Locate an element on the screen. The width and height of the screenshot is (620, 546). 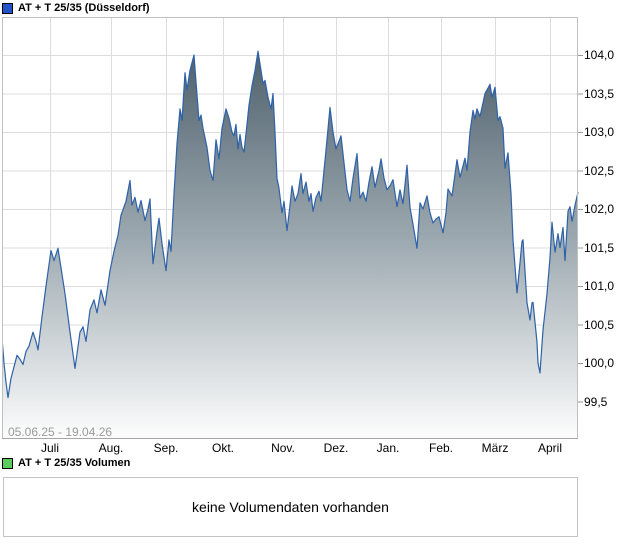
volume-empty-panel: keine Volumendaten vorhanden is located at coordinates (290, 507).